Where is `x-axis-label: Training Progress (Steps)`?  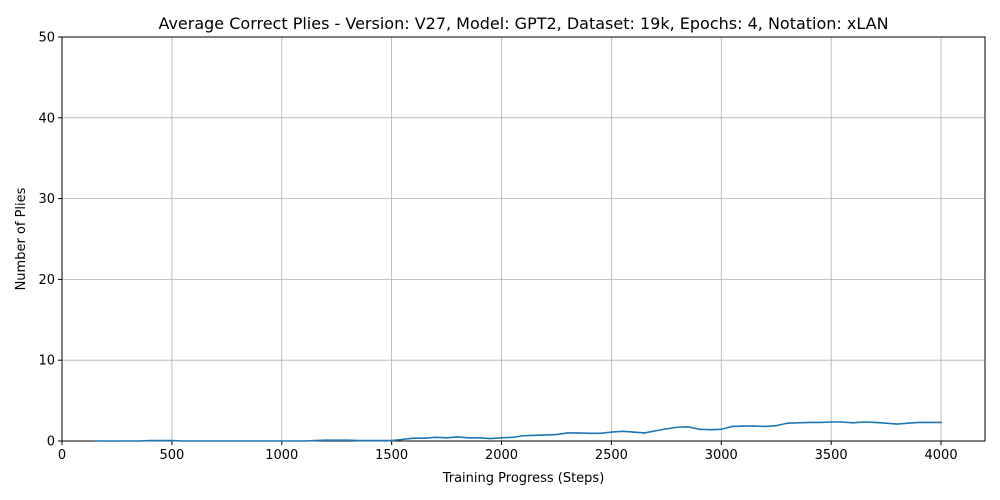
x-axis-label: Training Progress (Steps) is located at coordinates (523, 478).